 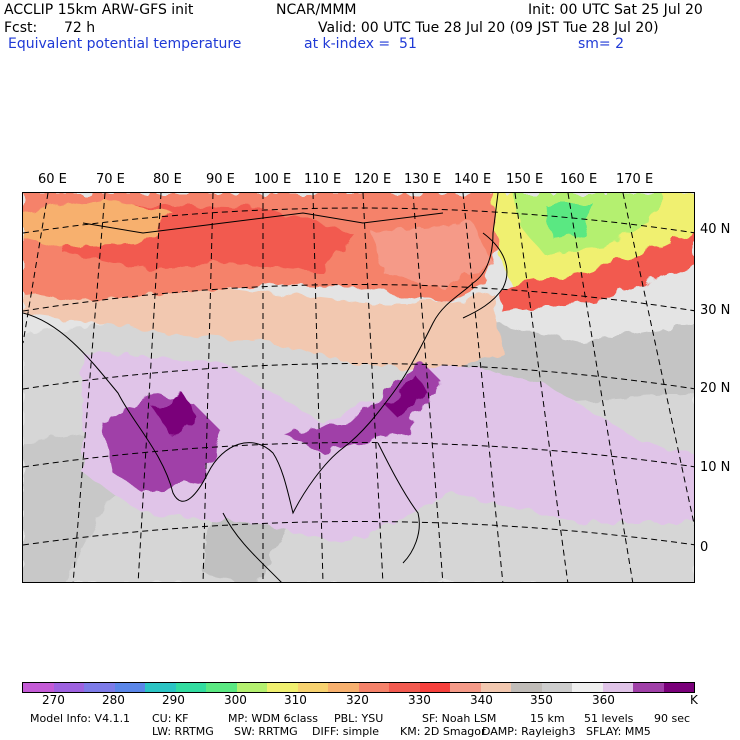 What do you see at coordinates (603, 700) in the screenshot?
I see `colorbar-tick: 360` at bounding box center [603, 700].